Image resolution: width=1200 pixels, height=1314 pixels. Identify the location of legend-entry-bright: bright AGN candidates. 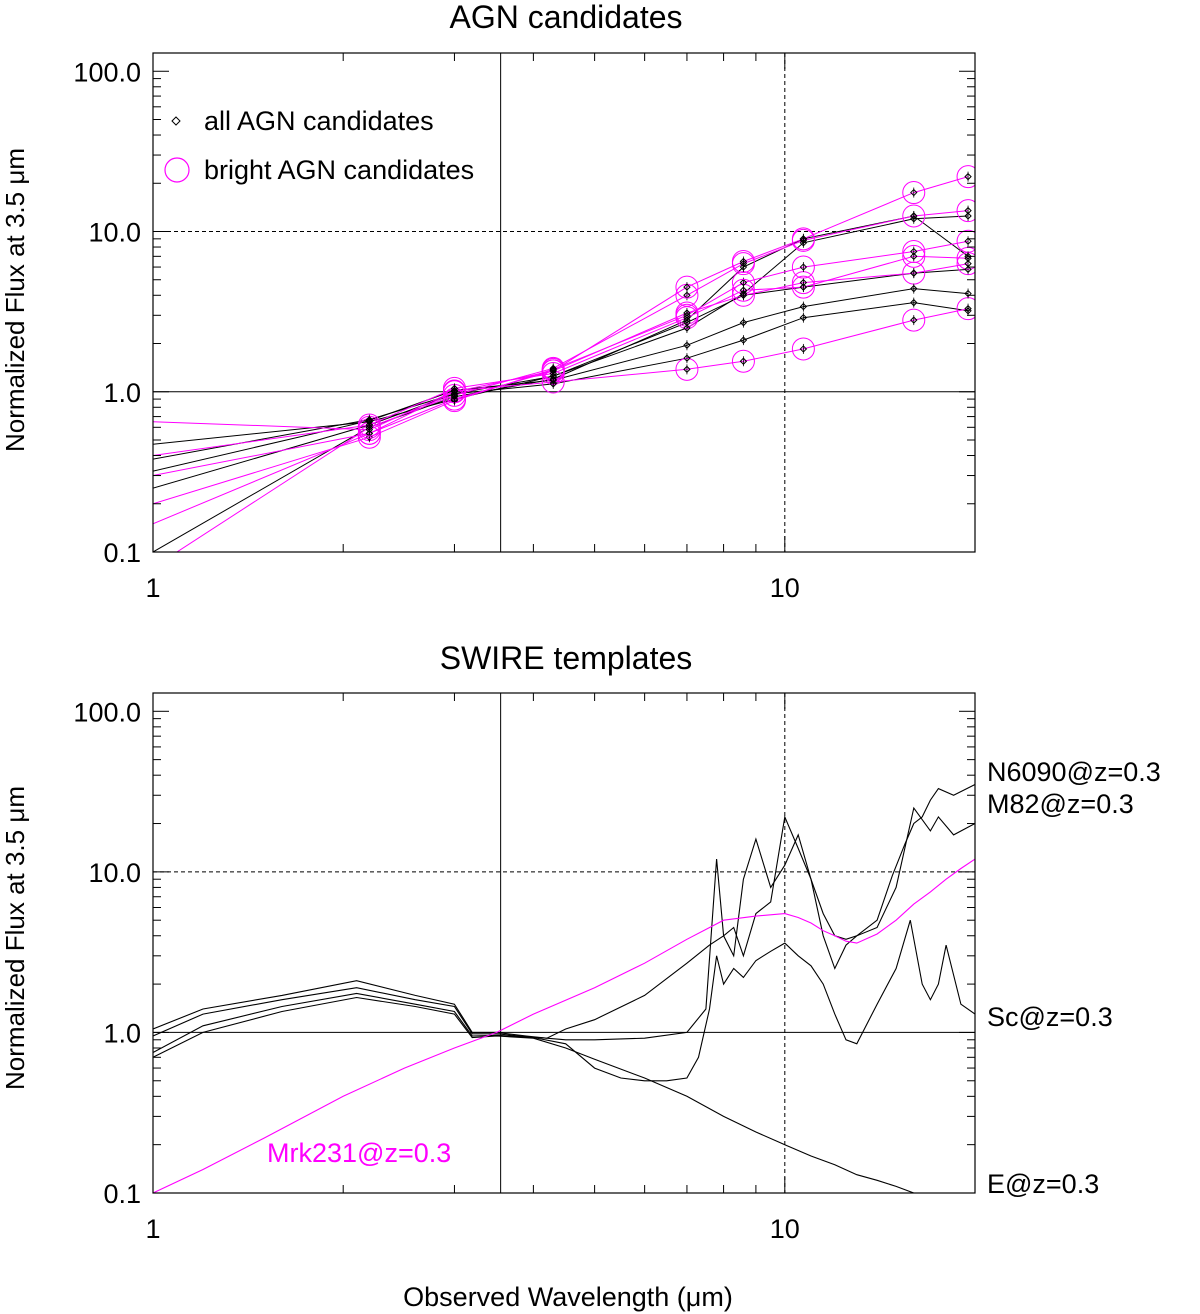
(339, 170).